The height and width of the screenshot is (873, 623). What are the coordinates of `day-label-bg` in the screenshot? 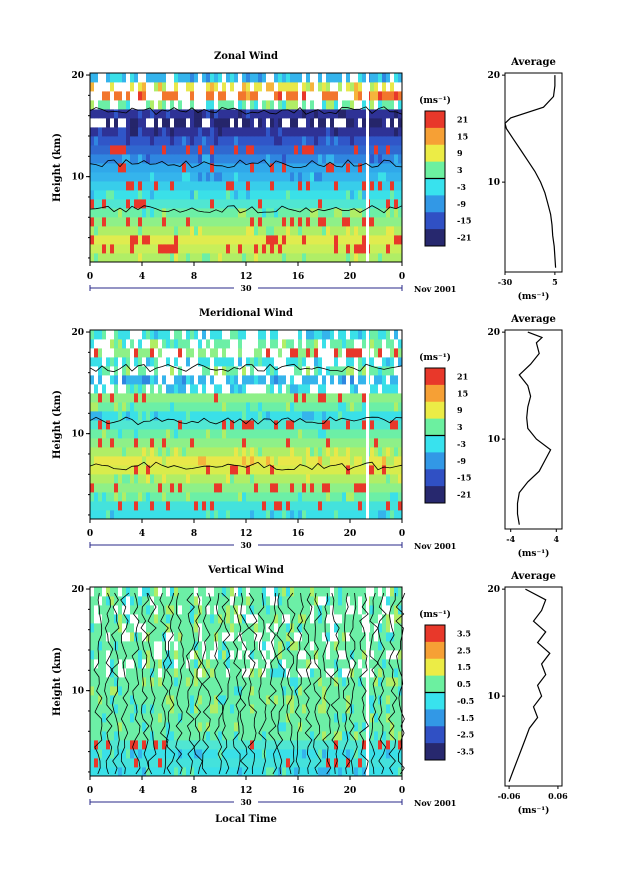 It's located at (246, 288).